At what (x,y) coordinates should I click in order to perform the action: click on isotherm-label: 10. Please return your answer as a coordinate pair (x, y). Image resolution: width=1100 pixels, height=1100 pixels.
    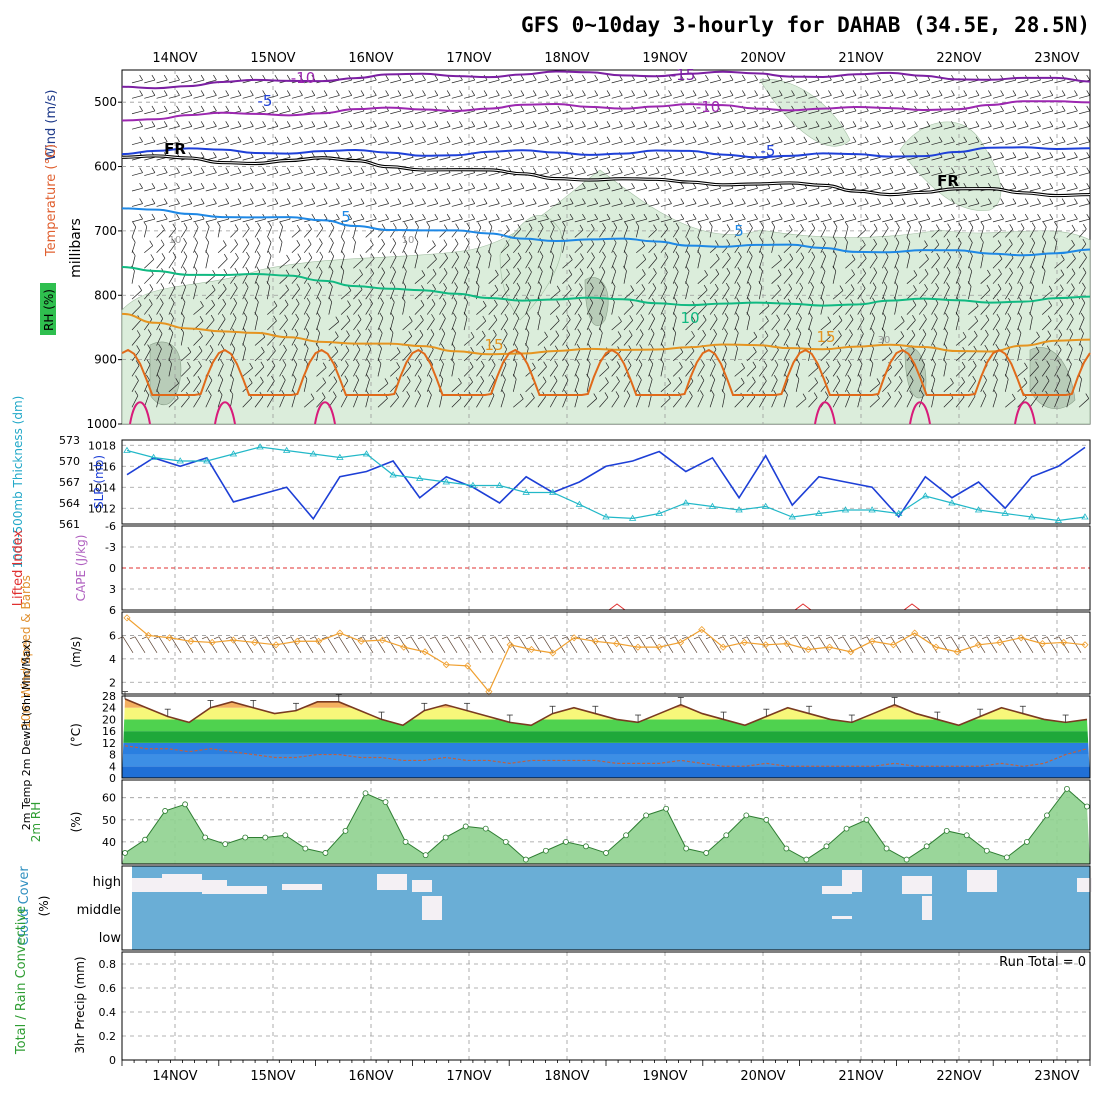
    Looking at the image, I should click on (408, 240).